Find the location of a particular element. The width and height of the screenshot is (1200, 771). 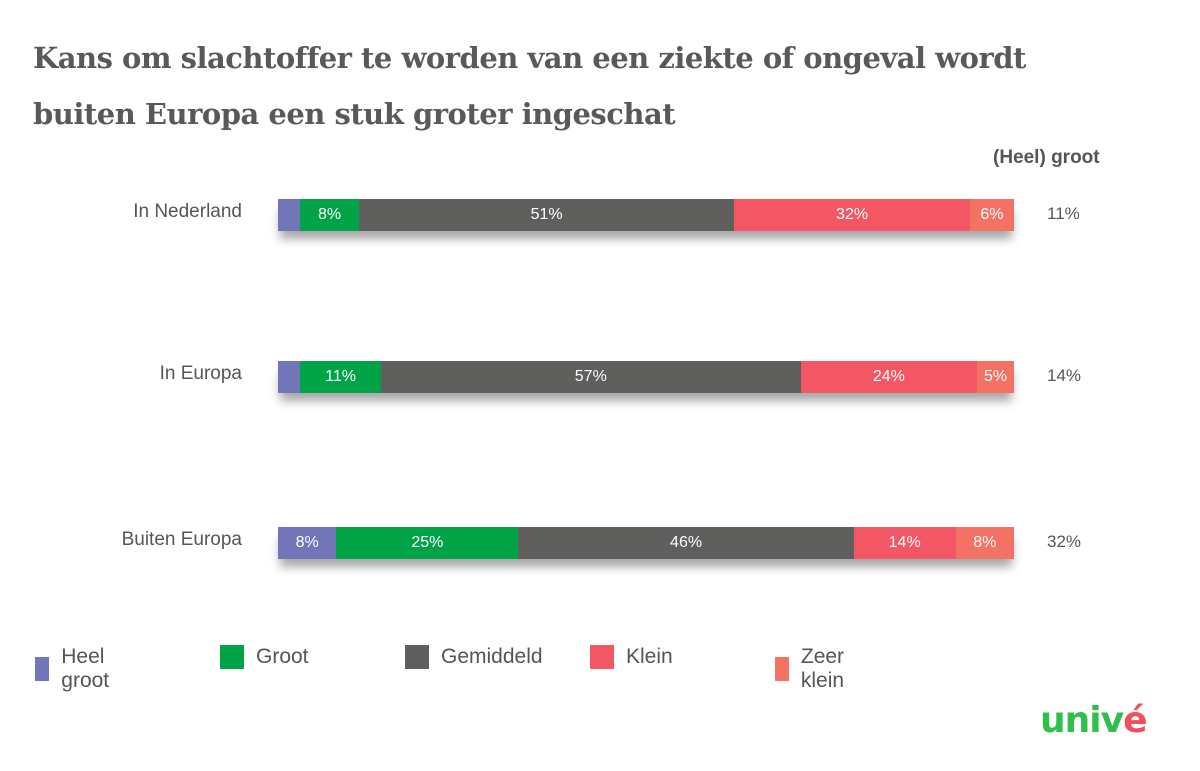

row-label: In Nederland is located at coordinates (187, 211).